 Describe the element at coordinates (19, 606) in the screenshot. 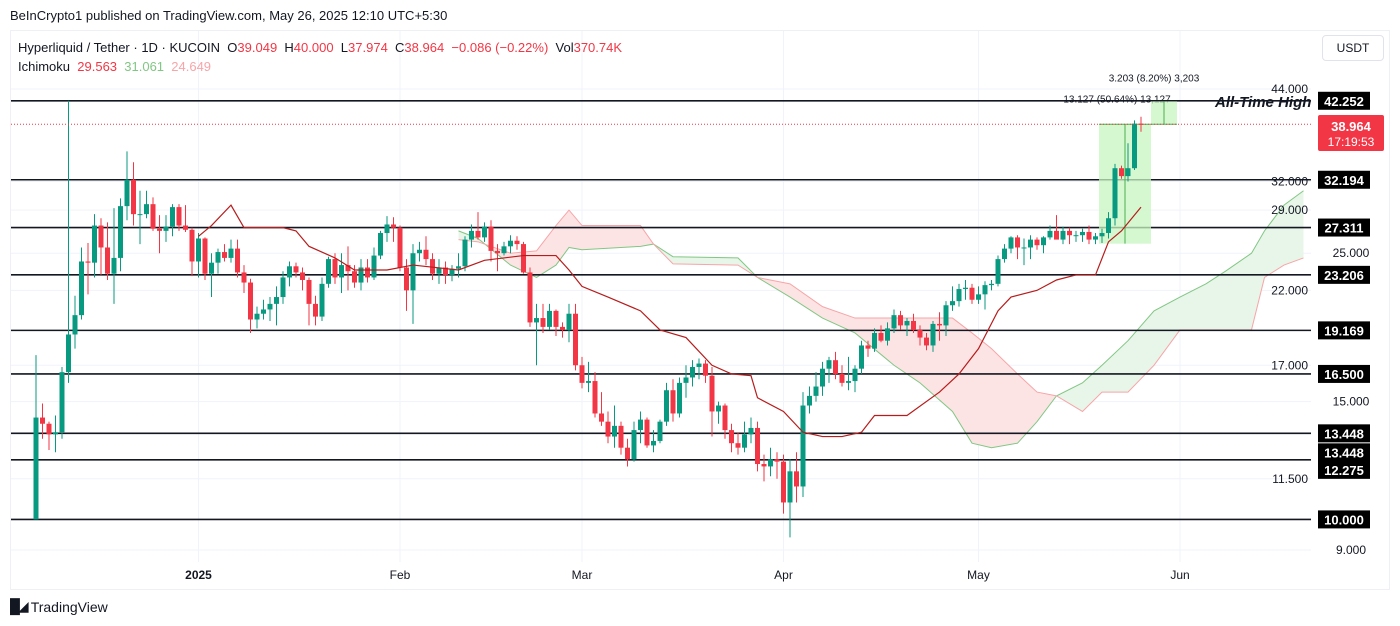

I see `tradingview-logo-icon: █◢` at that location.